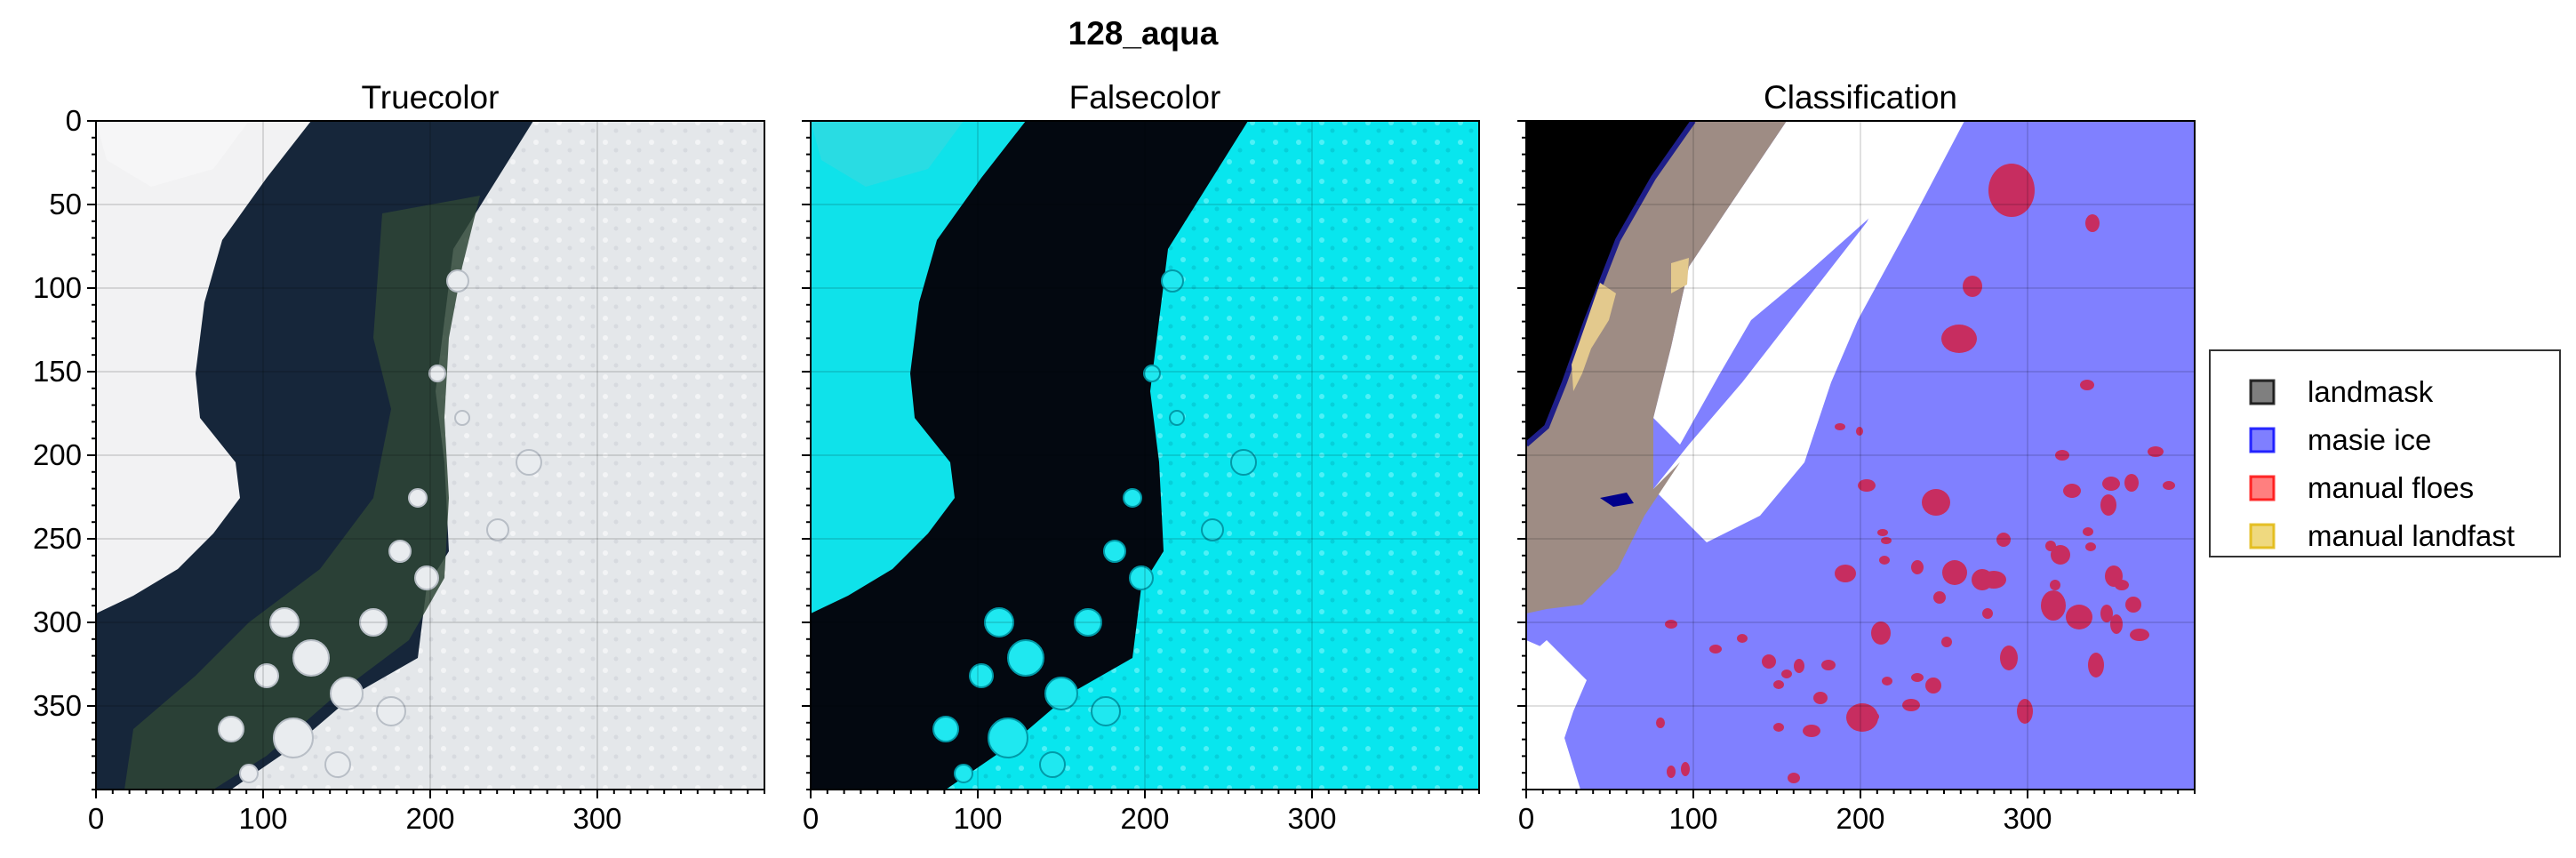 The height and width of the screenshot is (858, 2576). Describe the element at coordinates (1143, 33) in the screenshot. I see `figure-suptitle: 128_aqua` at that location.